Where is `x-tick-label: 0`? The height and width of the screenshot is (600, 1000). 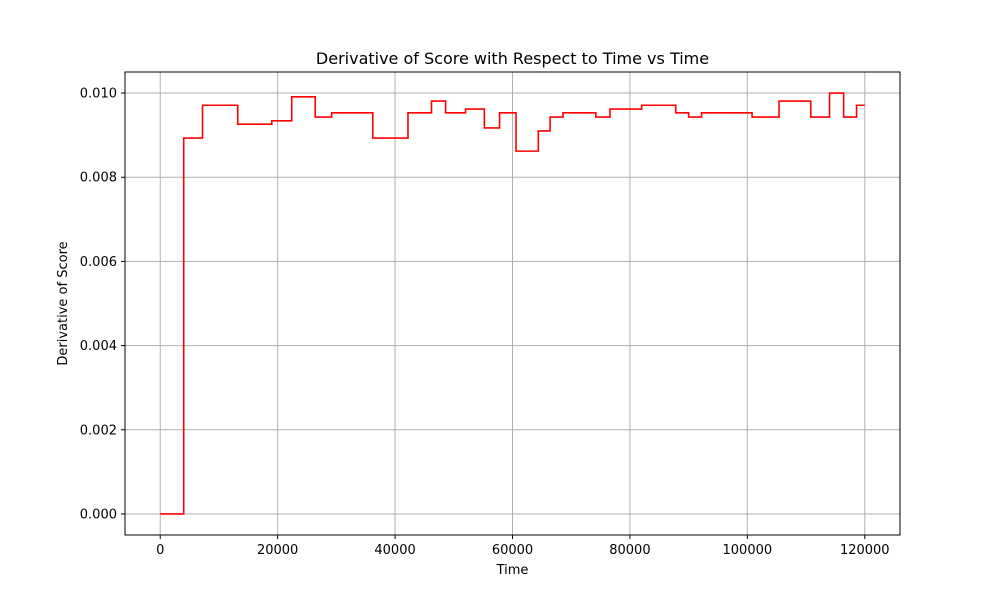 x-tick-label: 0 is located at coordinates (160, 550).